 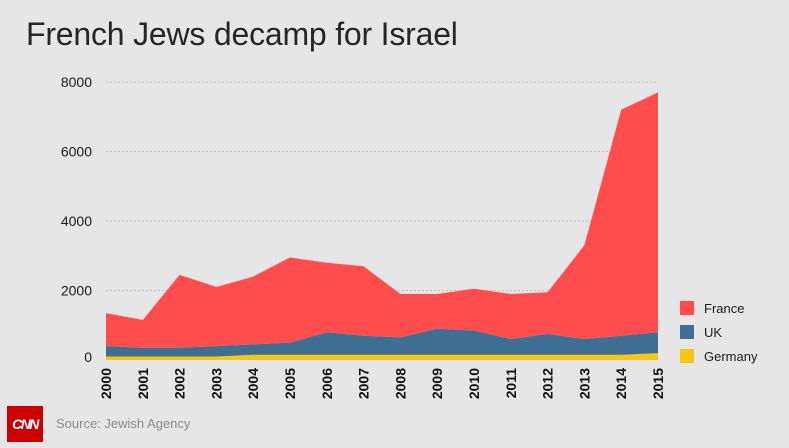 I want to click on x-tick-label: 2005, so click(x=290, y=383).